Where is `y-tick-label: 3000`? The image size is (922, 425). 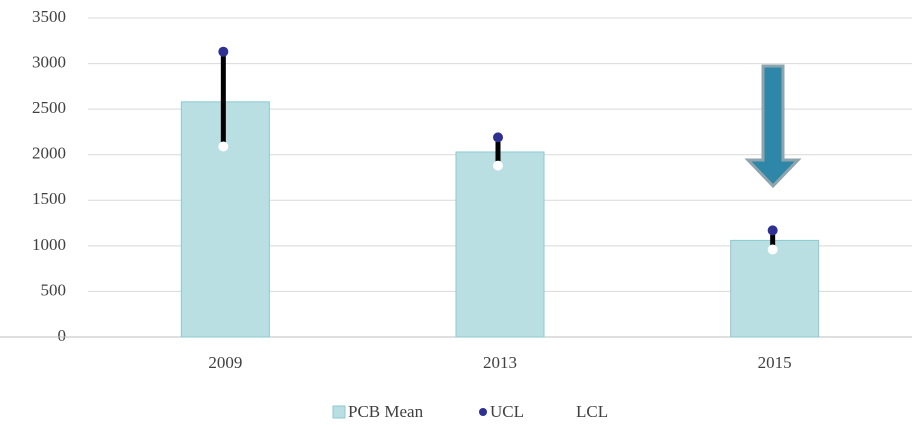 y-tick-label: 3000 is located at coordinates (49, 61).